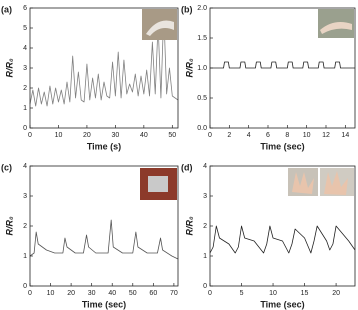  Describe the element at coordinates (336, 28) in the screenshot. I see `inset-finger` at that location.